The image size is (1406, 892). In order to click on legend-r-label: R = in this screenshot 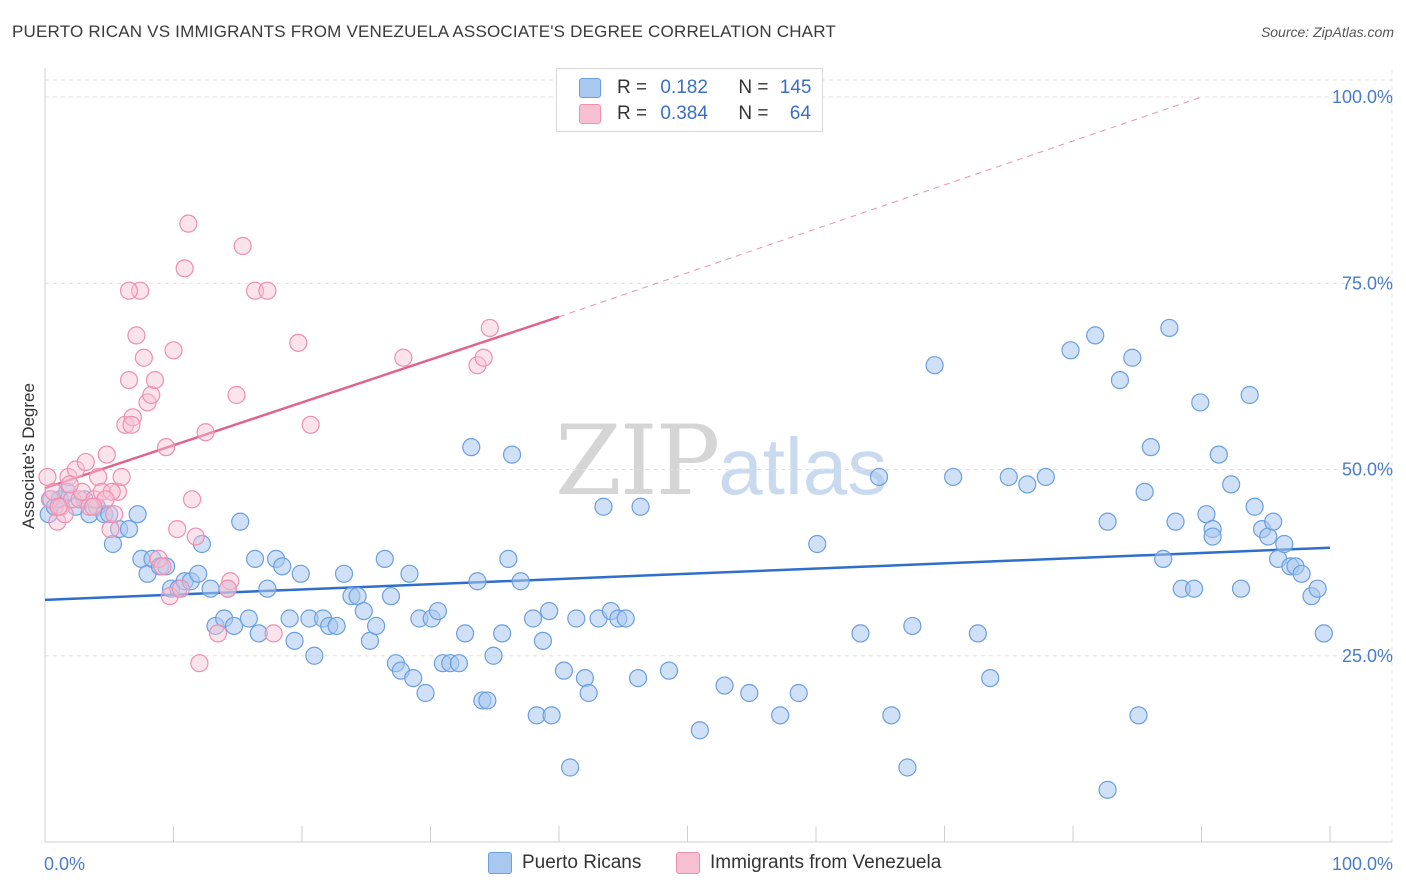, I will do `click(635, 113)`.